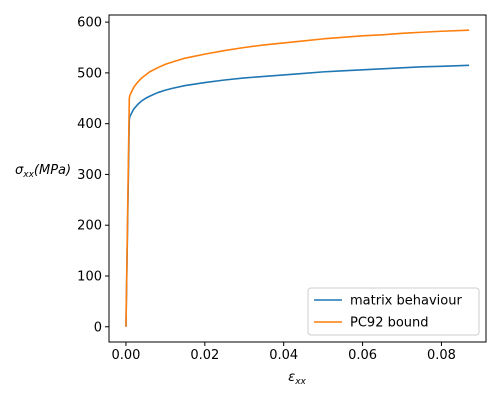 The height and width of the screenshot is (400, 500). What do you see at coordinates (89, 226) in the screenshot?
I see `y-tick-label: 200` at bounding box center [89, 226].